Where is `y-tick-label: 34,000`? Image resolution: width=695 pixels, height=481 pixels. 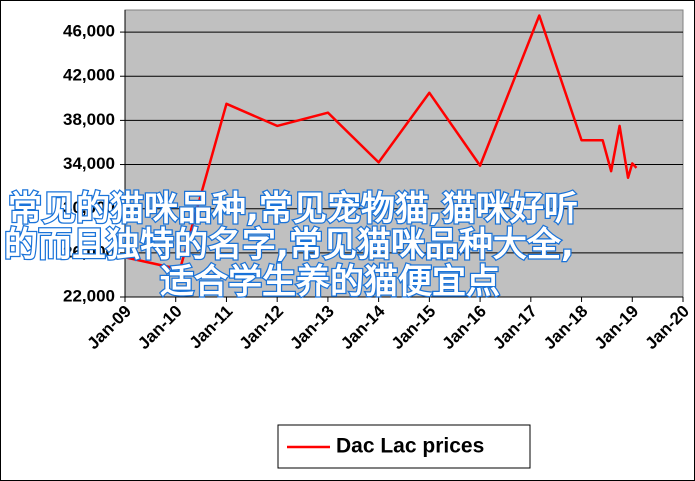
y-tick-label: 34,000 is located at coordinates (89, 163).